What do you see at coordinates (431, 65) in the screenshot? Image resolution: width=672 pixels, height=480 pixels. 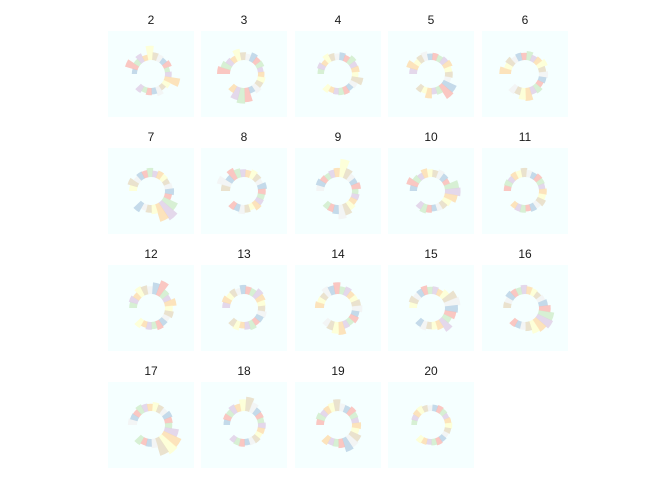 I see `panel-5: 5` at bounding box center [431, 65].